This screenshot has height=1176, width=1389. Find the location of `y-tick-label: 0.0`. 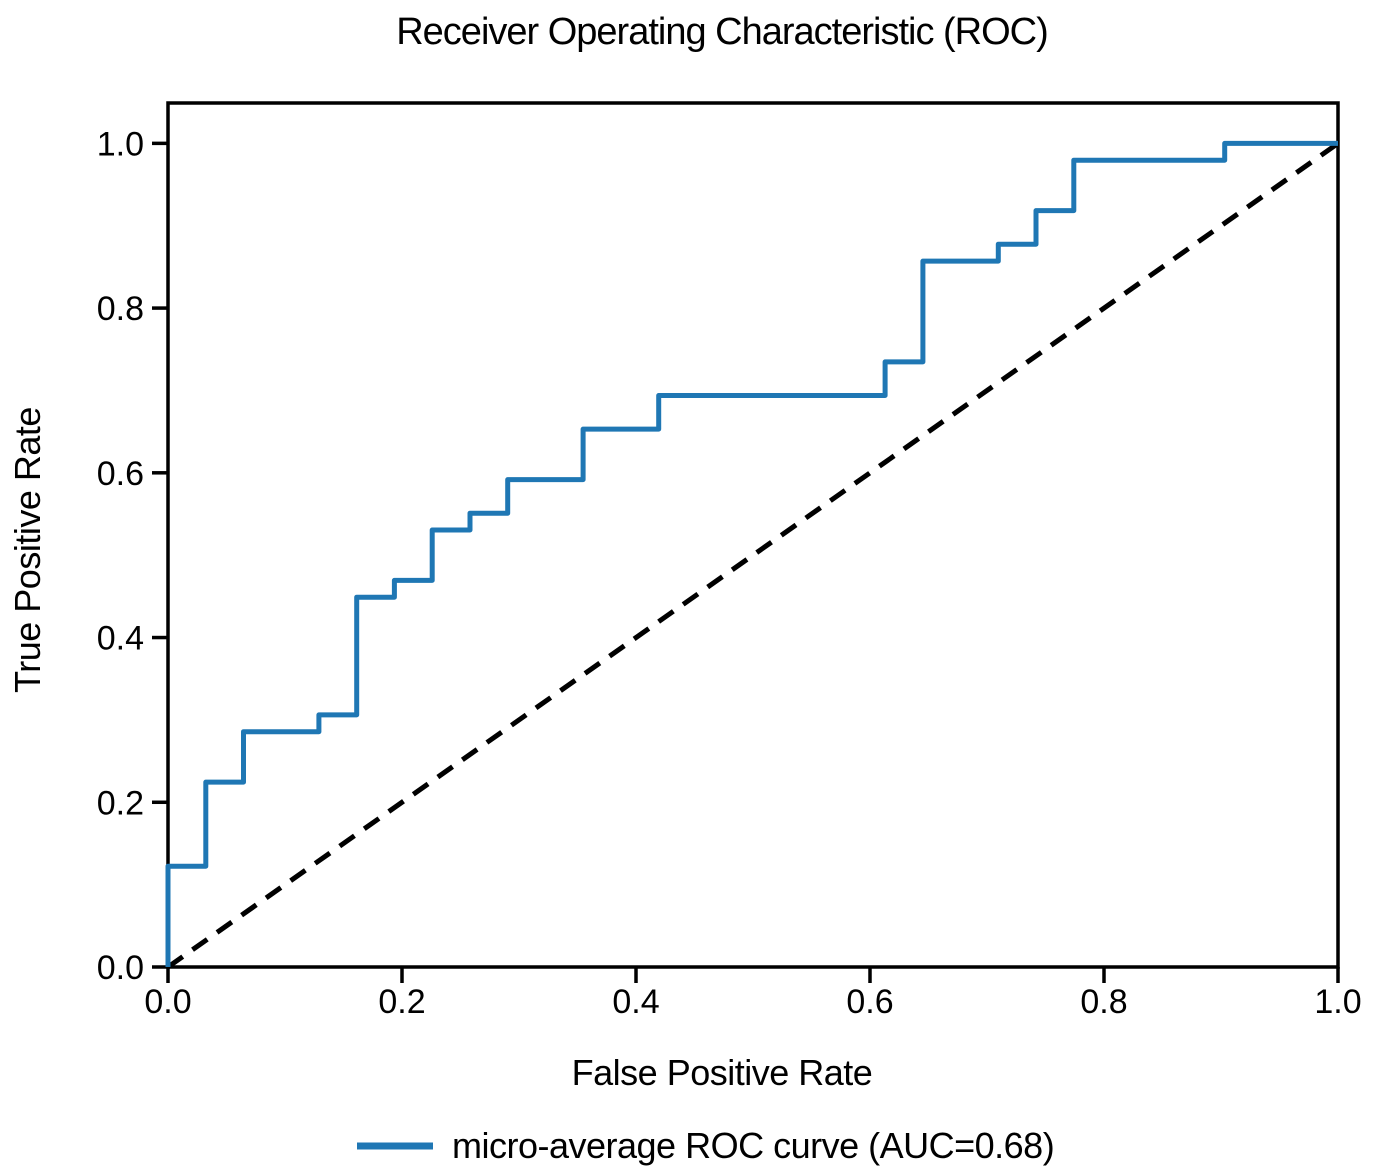

y-tick-label: 0.0 is located at coordinates (120, 968).